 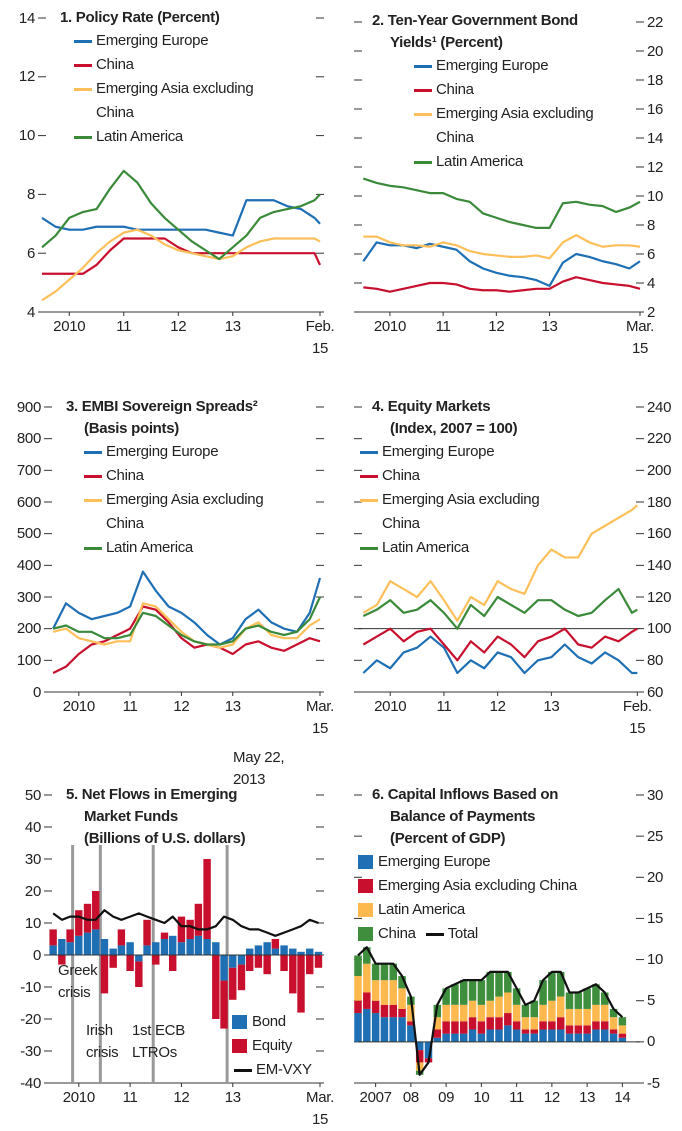 I want to click on y-tick-label: 200, so click(x=28, y=629).